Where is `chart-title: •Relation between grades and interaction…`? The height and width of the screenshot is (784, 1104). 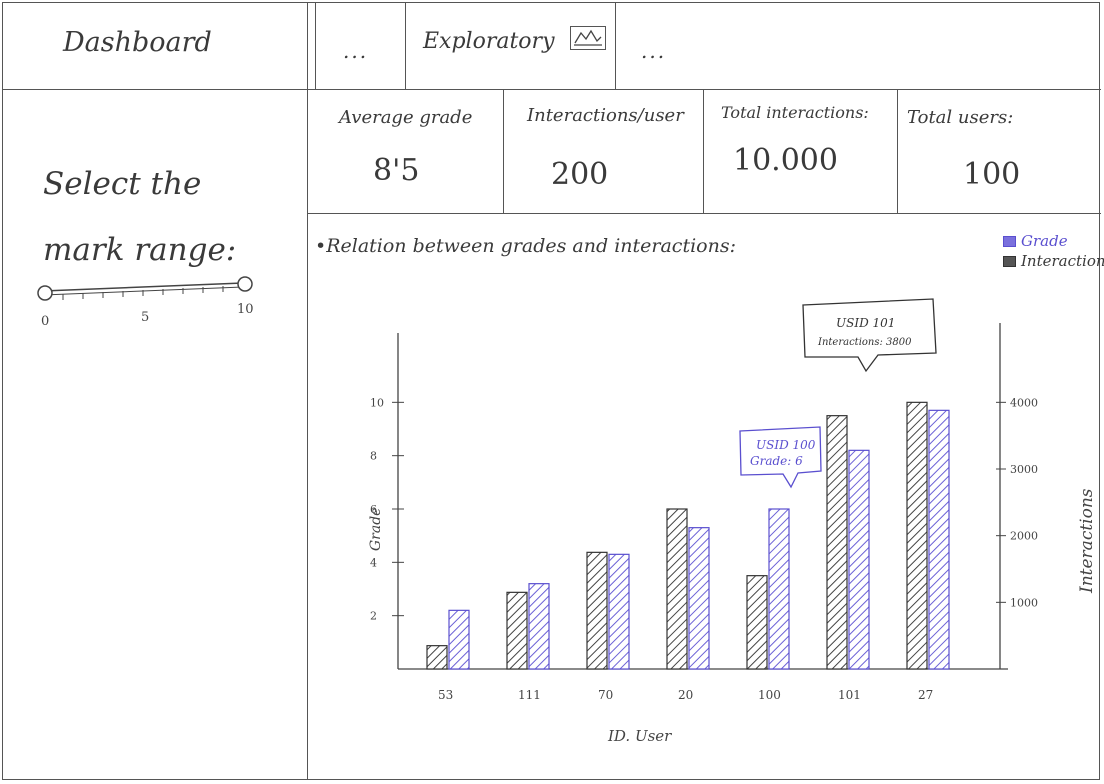
chart-title: •Relation between grades and interaction… is located at coordinates (525, 246).